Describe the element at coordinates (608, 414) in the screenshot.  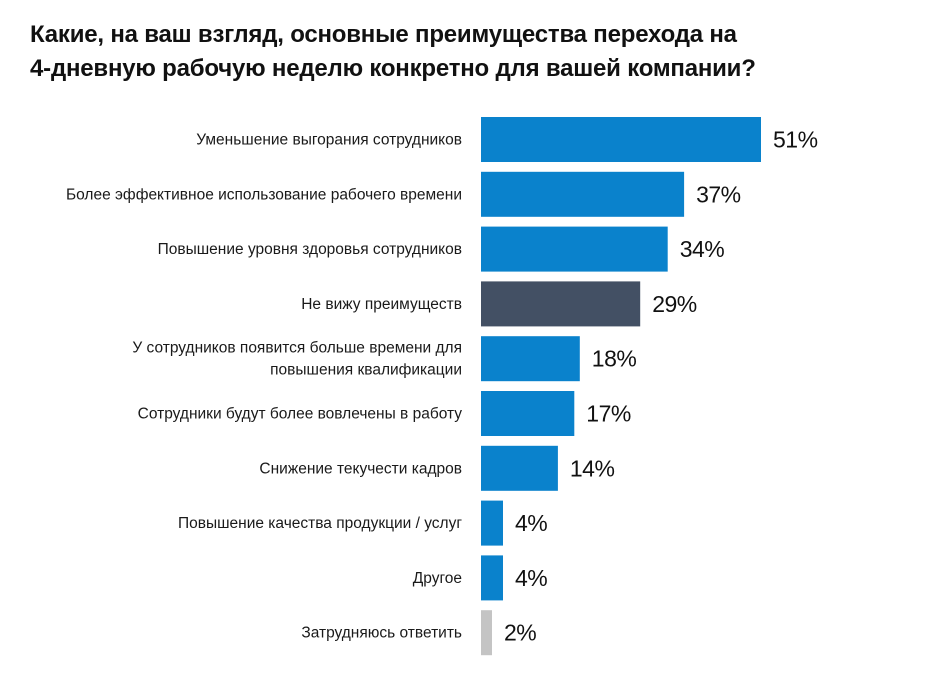
I see `value-label-6: 17%` at that location.